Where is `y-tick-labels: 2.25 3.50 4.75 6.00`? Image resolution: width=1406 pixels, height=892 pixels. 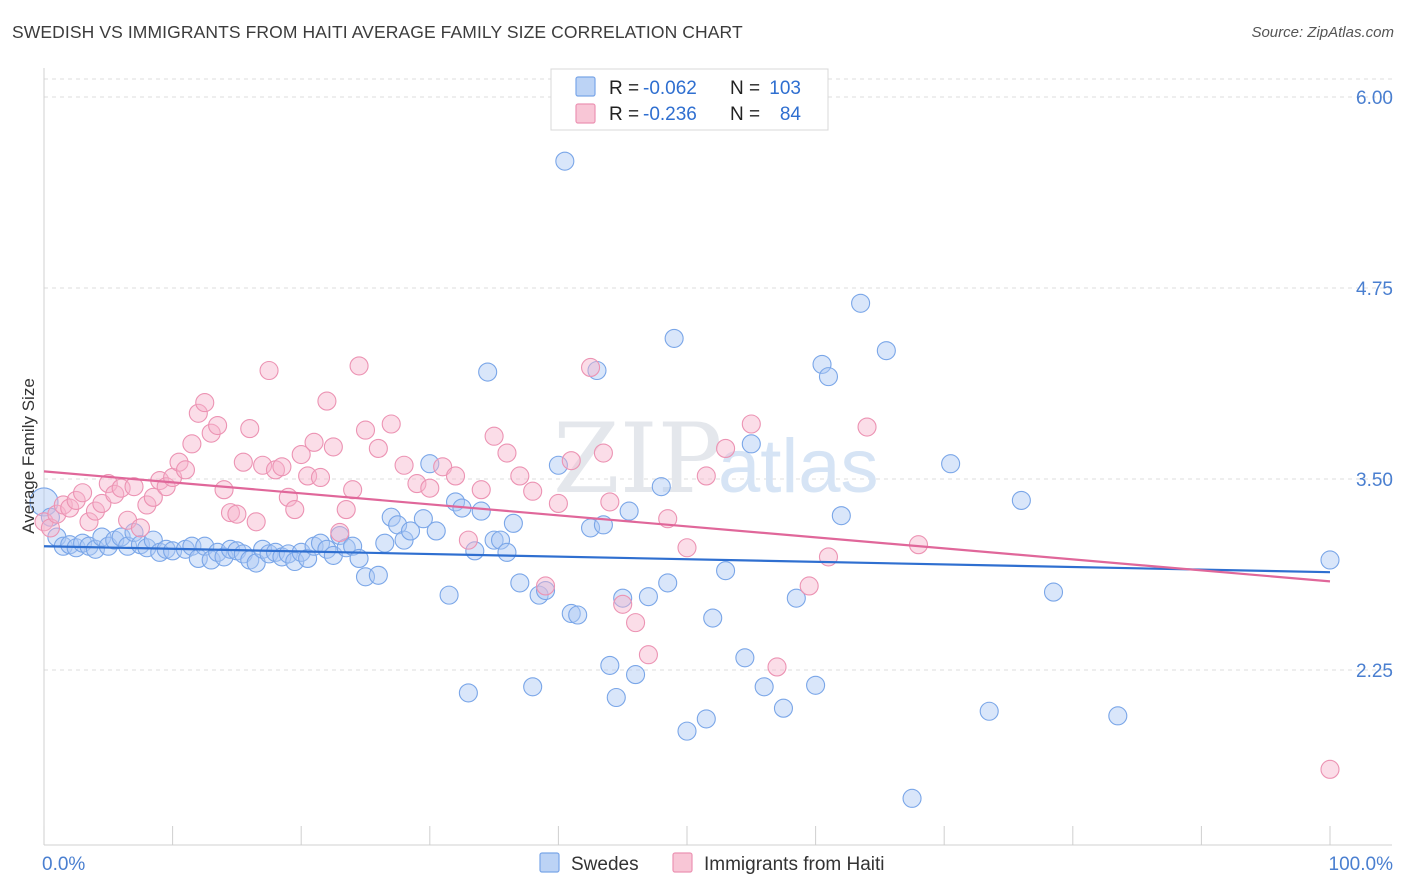 y-tick-labels: 2.25 3.50 4.75 6.00 is located at coordinates (1374, 385).